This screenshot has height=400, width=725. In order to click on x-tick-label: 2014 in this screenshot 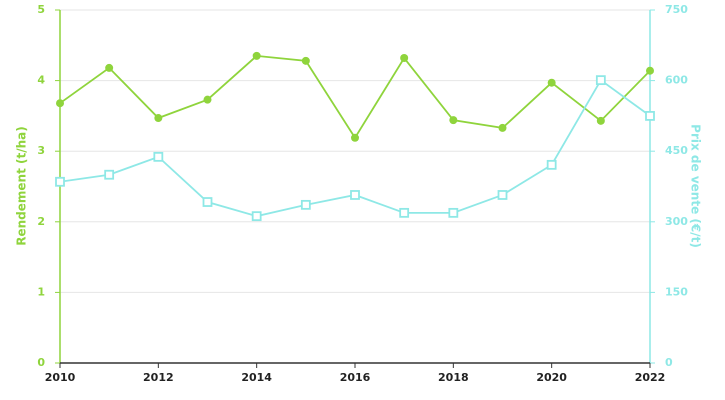, I will do `click(256, 377)`.